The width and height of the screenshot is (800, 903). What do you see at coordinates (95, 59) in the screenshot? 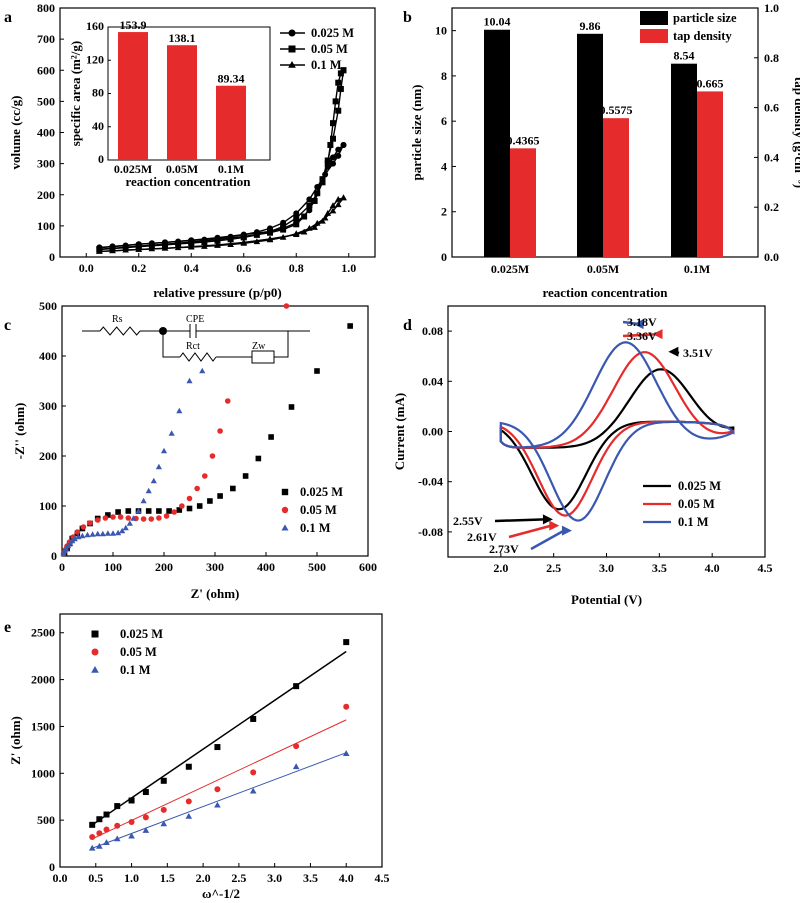
I see `a-inset-ytick-label: 120` at bounding box center [95, 59].